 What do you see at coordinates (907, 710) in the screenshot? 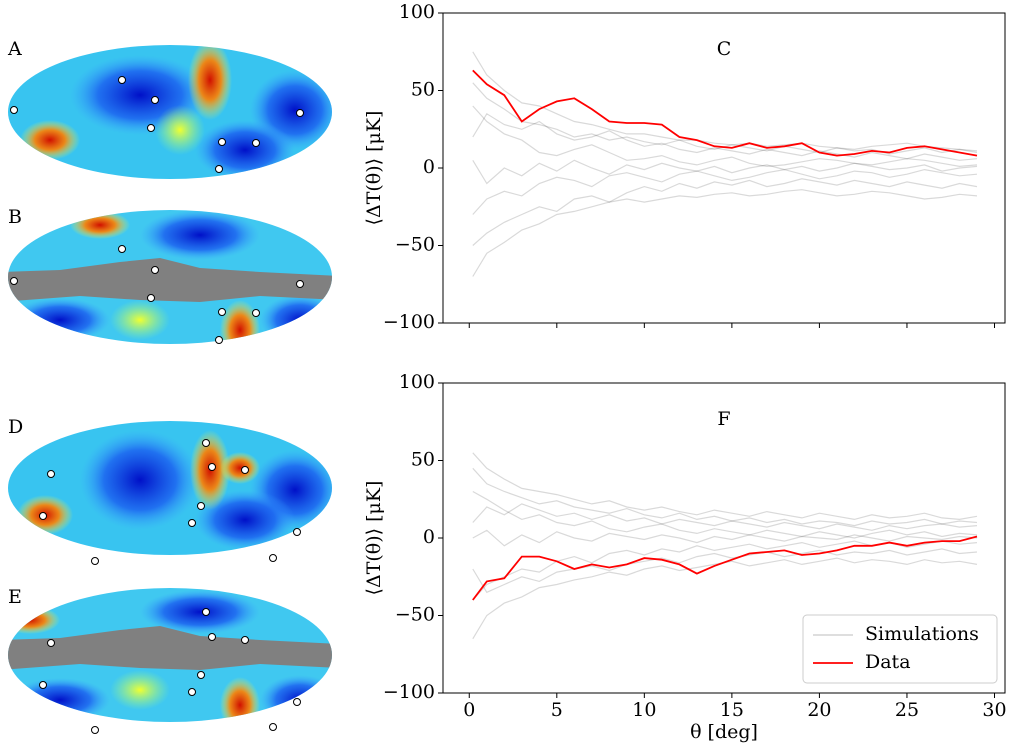
I see `x-tick-label: 25` at bounding box center [907, 710].